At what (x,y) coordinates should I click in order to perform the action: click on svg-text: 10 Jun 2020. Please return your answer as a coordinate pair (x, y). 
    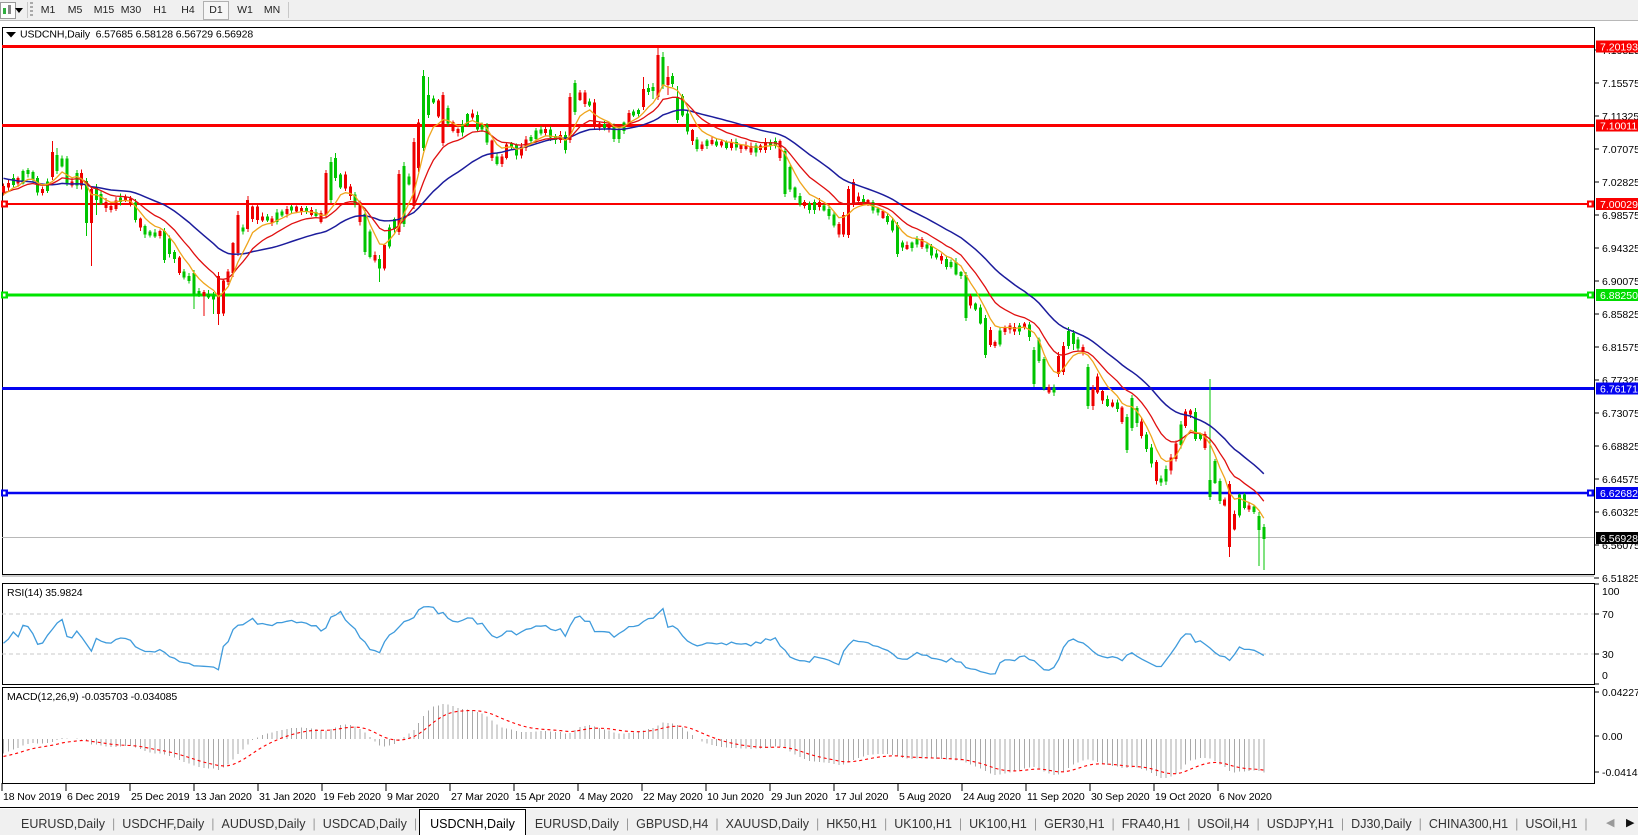
    Looking at the image, I should click on (735, 797).